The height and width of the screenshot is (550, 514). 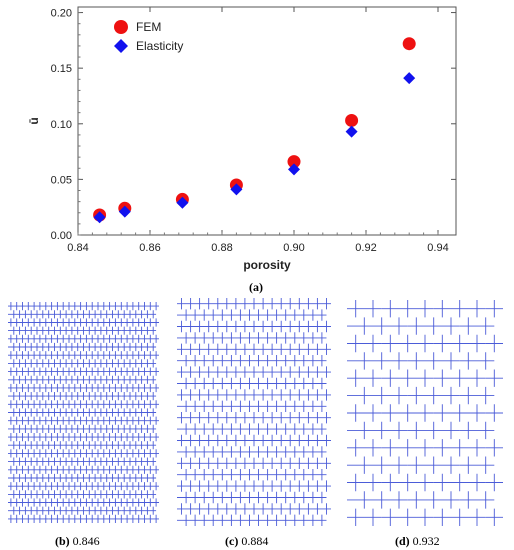 I want to click on legend-fem-label: FEM, so click(x=148, y=27).